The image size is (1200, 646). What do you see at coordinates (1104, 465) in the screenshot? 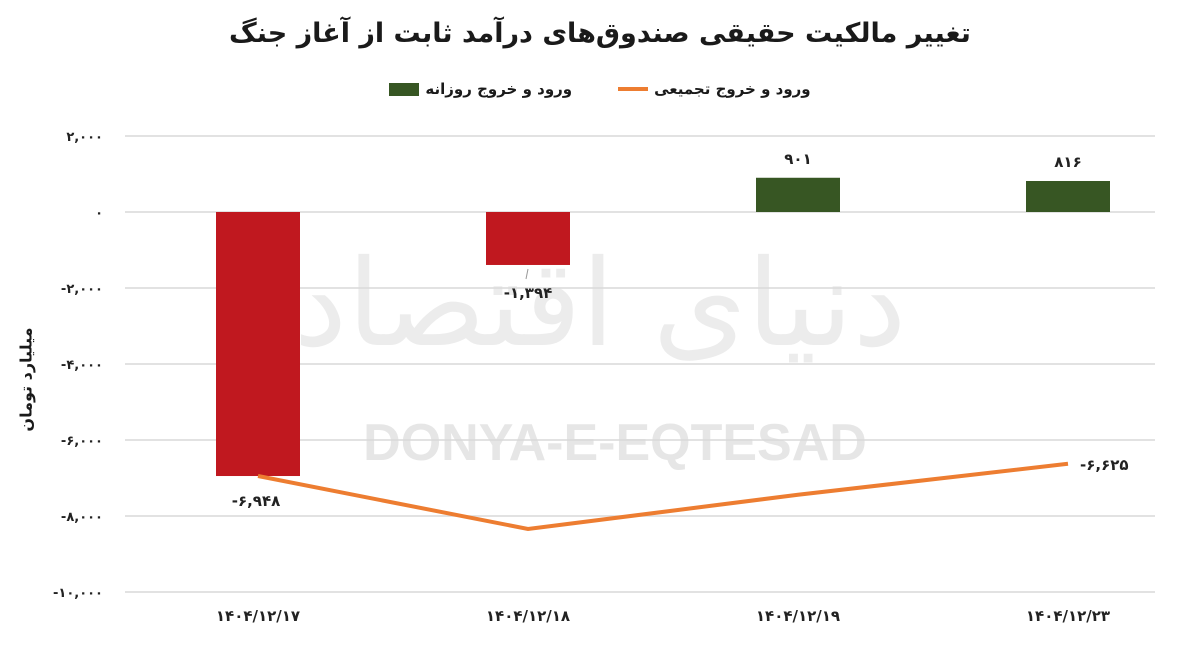
I see `line-end-label: -۶,۶۲۵` at bounding box center [1104, 465].